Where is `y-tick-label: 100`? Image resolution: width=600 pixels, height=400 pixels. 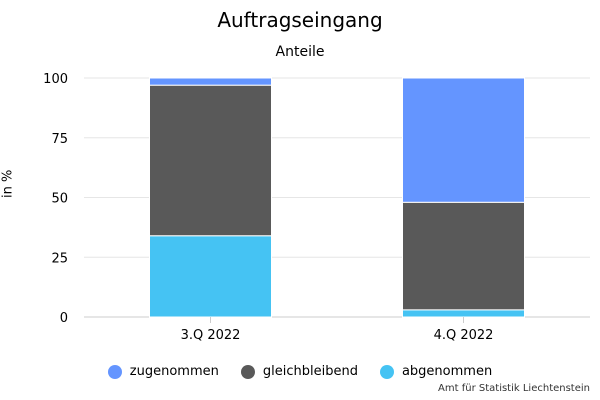
y-tick-label: 100 is located at coordinates (55, 79).